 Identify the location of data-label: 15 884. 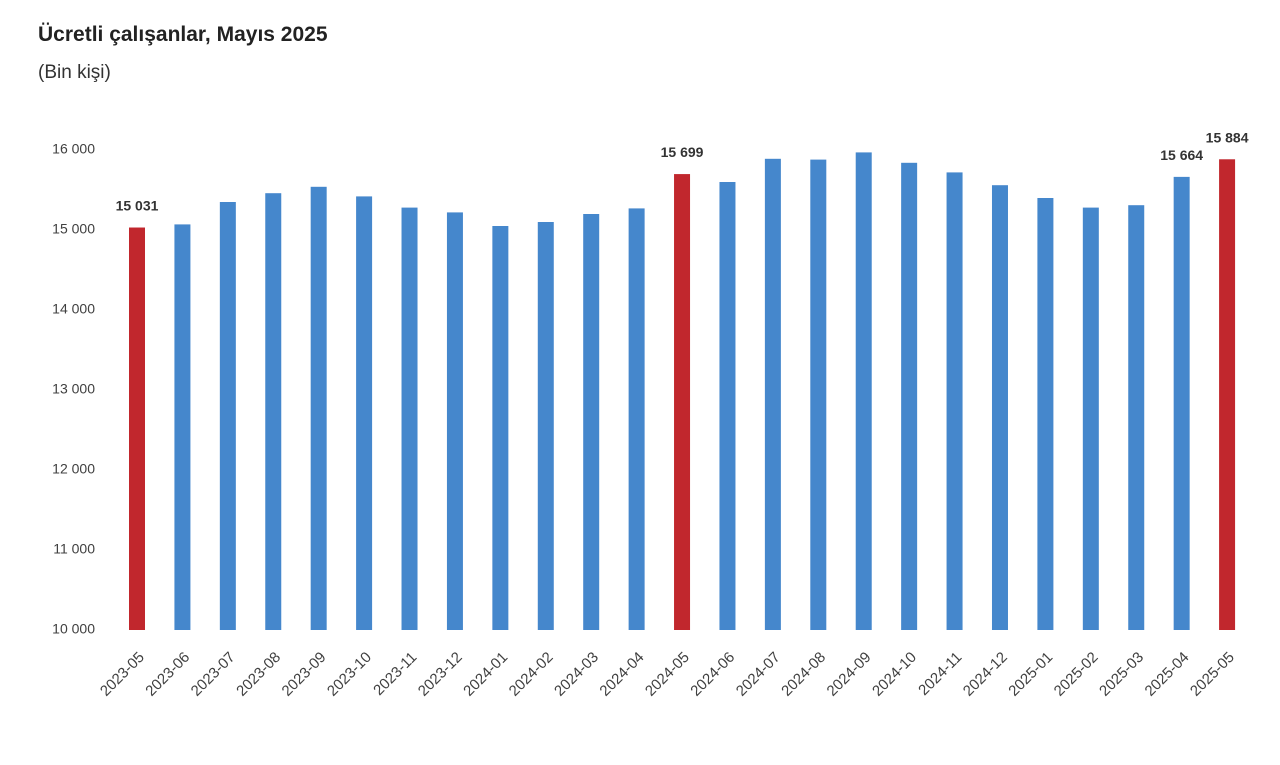
(1227, 137).